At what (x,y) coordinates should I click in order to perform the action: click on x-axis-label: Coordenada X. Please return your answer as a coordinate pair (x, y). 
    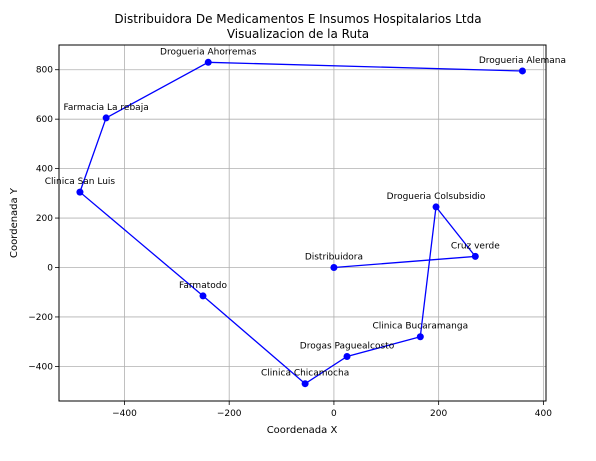
    Looking at the image, I should click on (302, 430).